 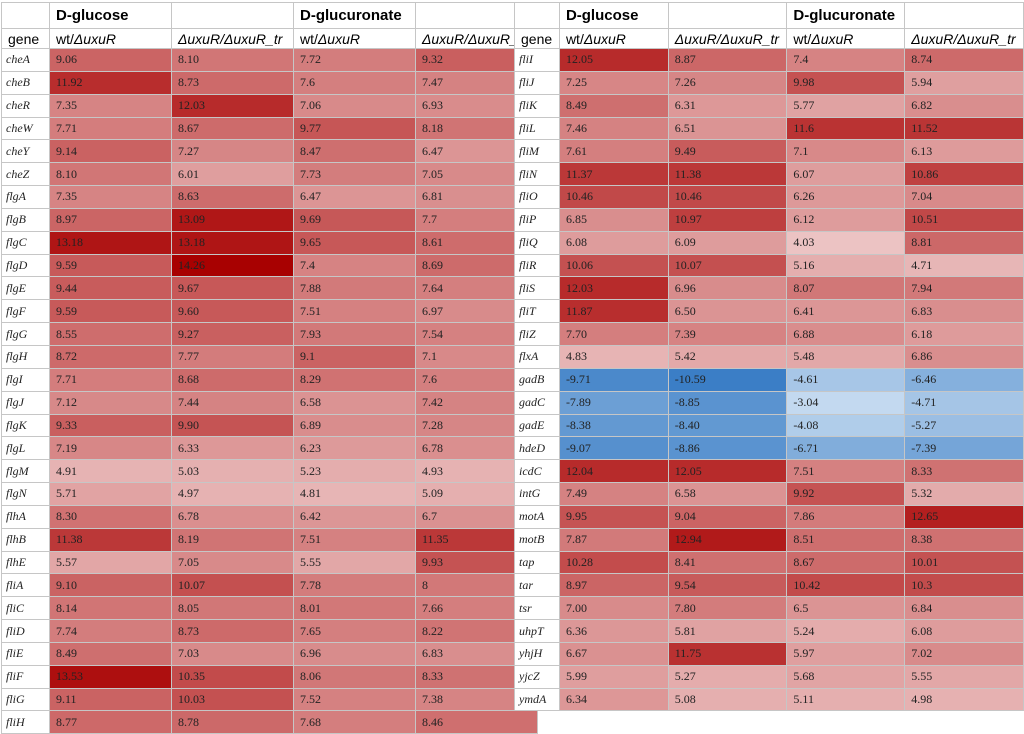 I want to click on gene-name: flgA, so click(x=25, y=197).